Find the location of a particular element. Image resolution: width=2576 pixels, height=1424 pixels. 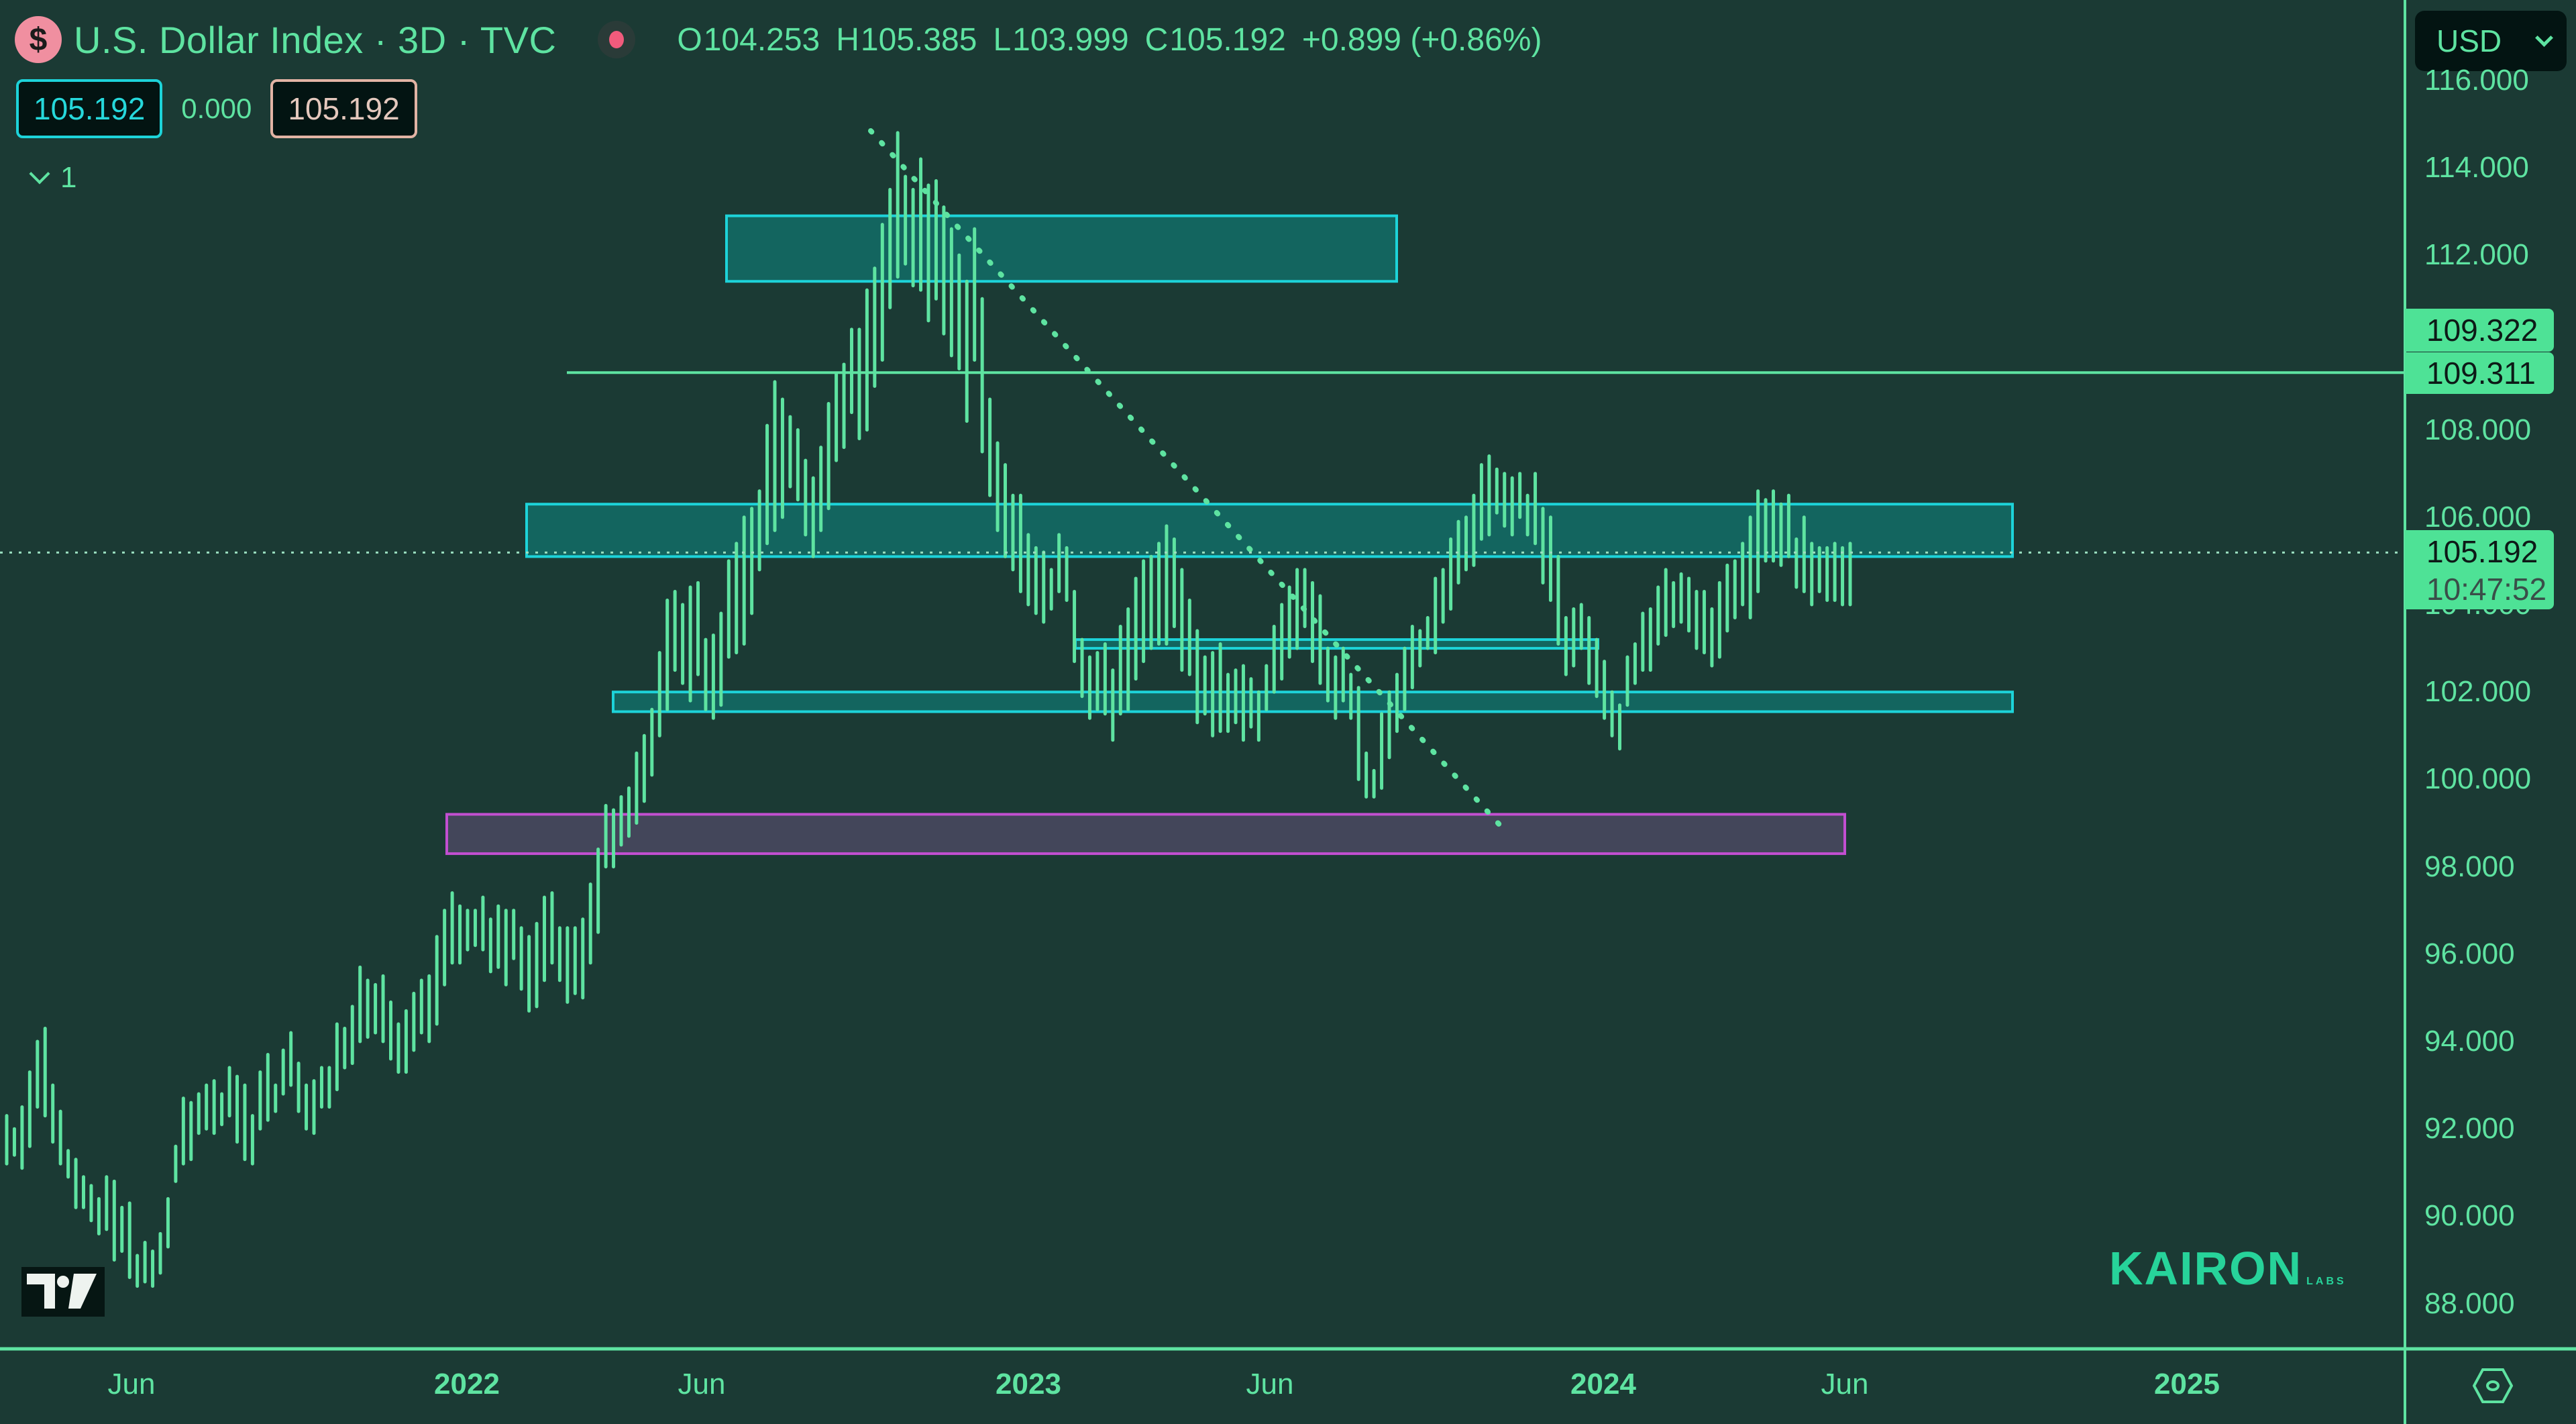

currency-value: USD is located at coordinates (2469, 40).